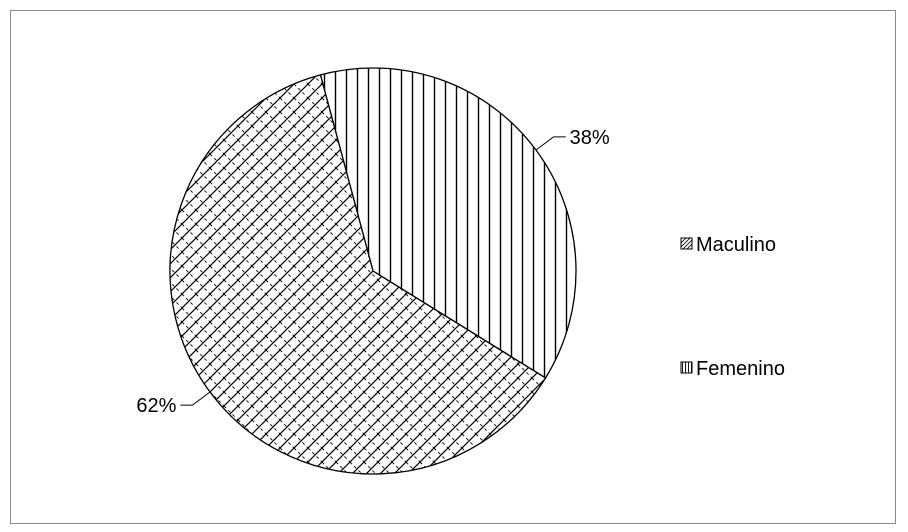  I want to click on leader-line-femenino, so click(550, 143).